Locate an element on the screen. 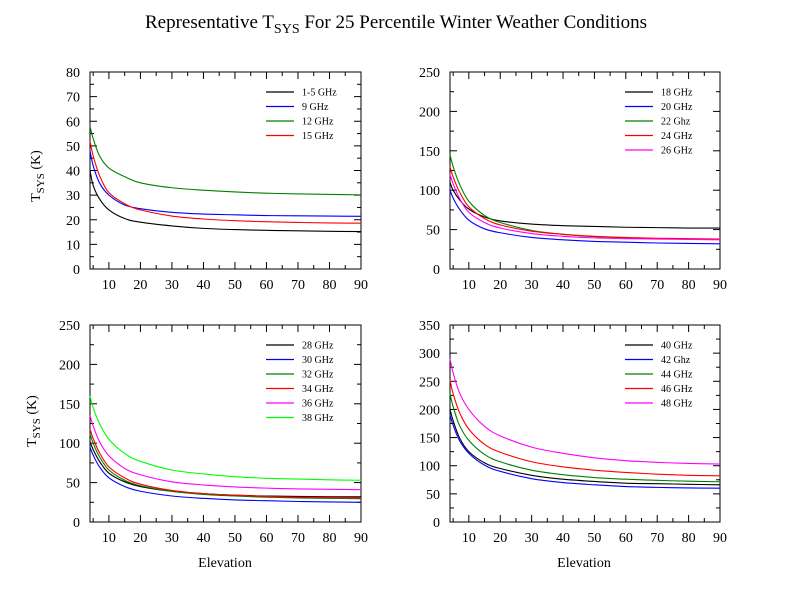 The height and width of the screenshot is (612, 792). y-tick-label: 300 is located at coordinates (429, 354).